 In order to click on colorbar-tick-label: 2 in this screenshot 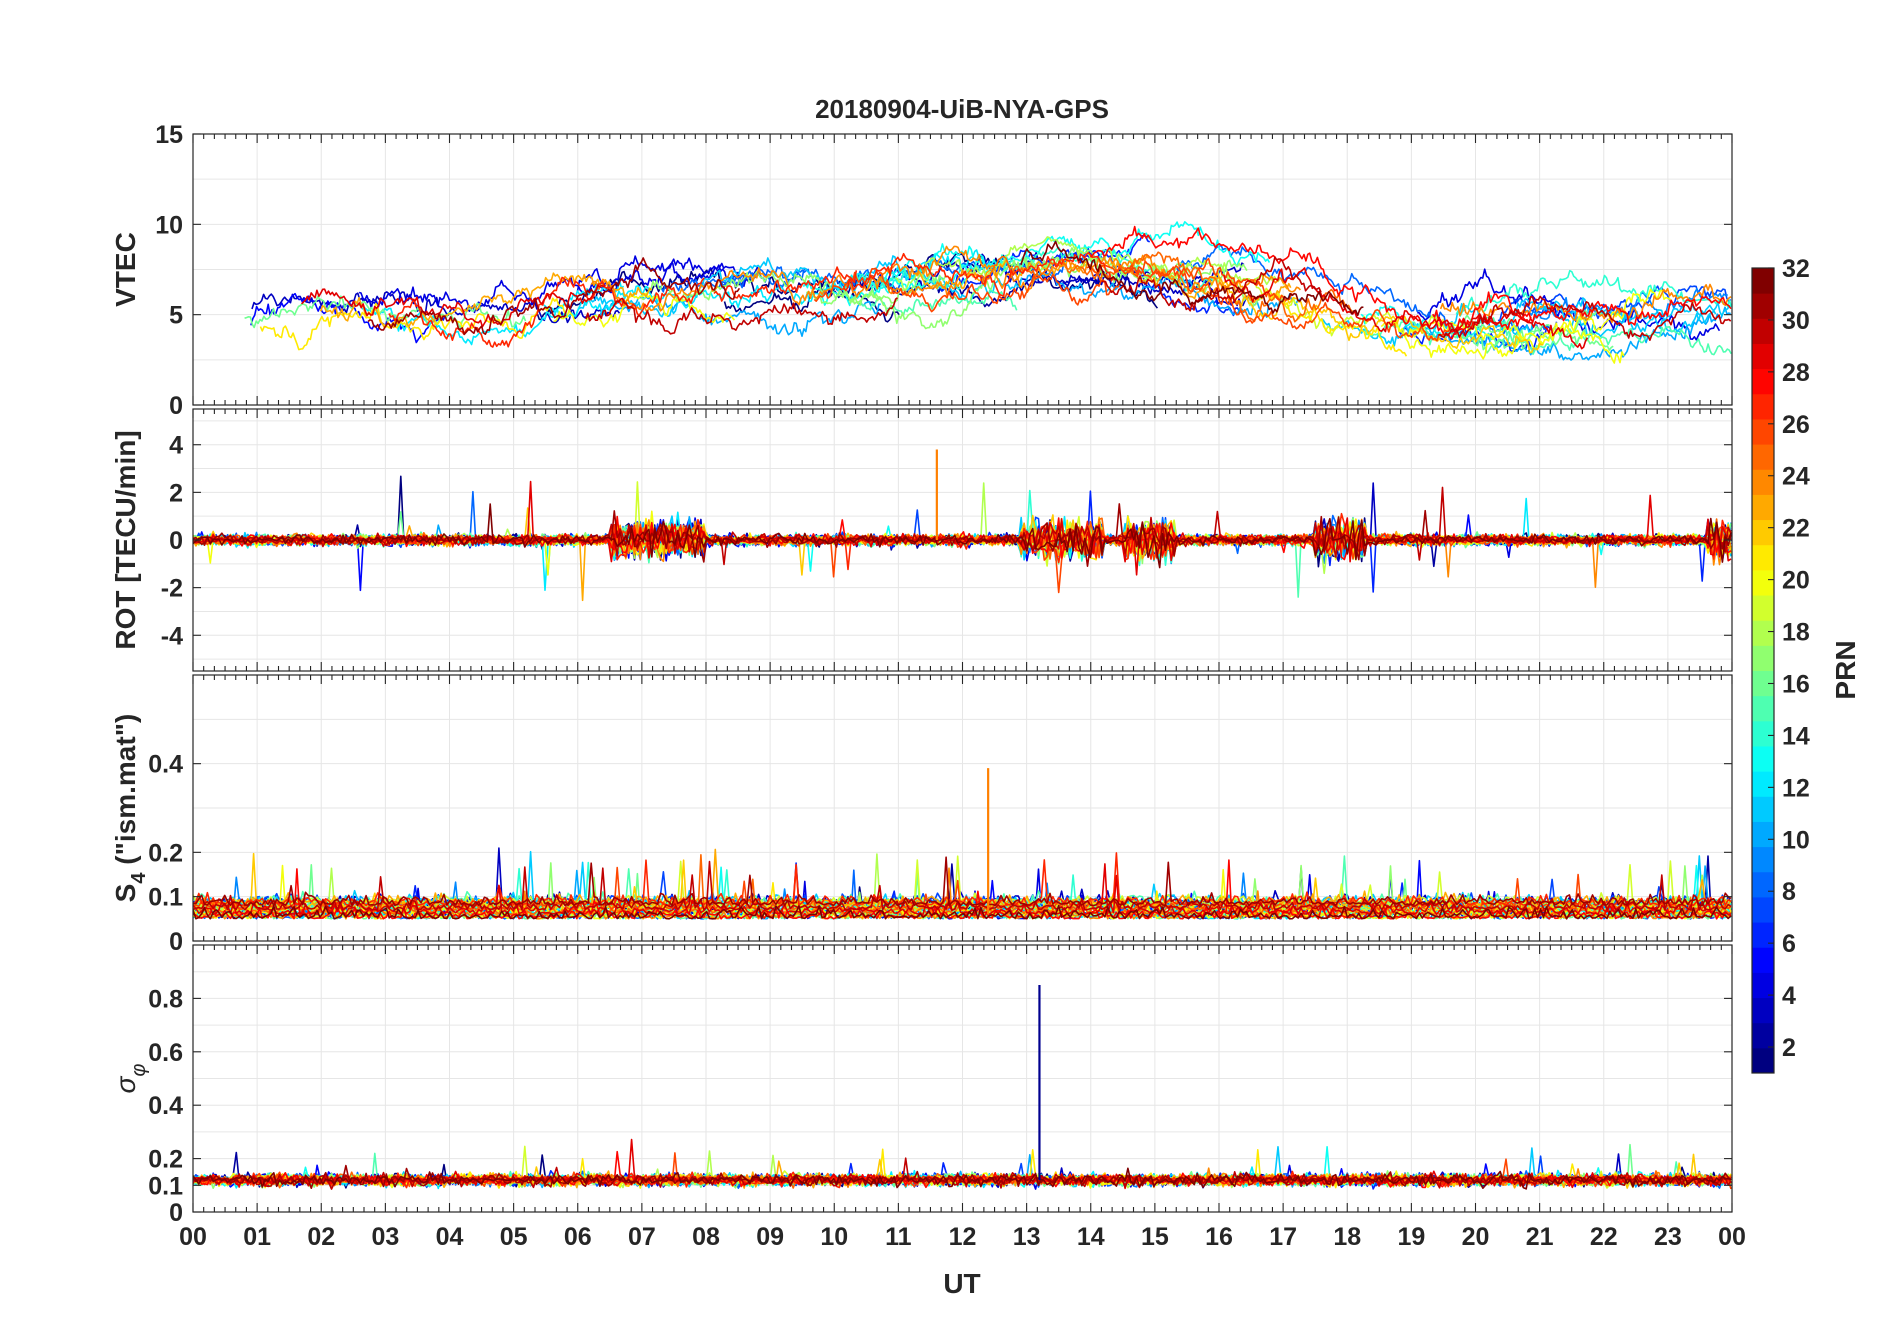, I will do `click(1789, 1048)`.